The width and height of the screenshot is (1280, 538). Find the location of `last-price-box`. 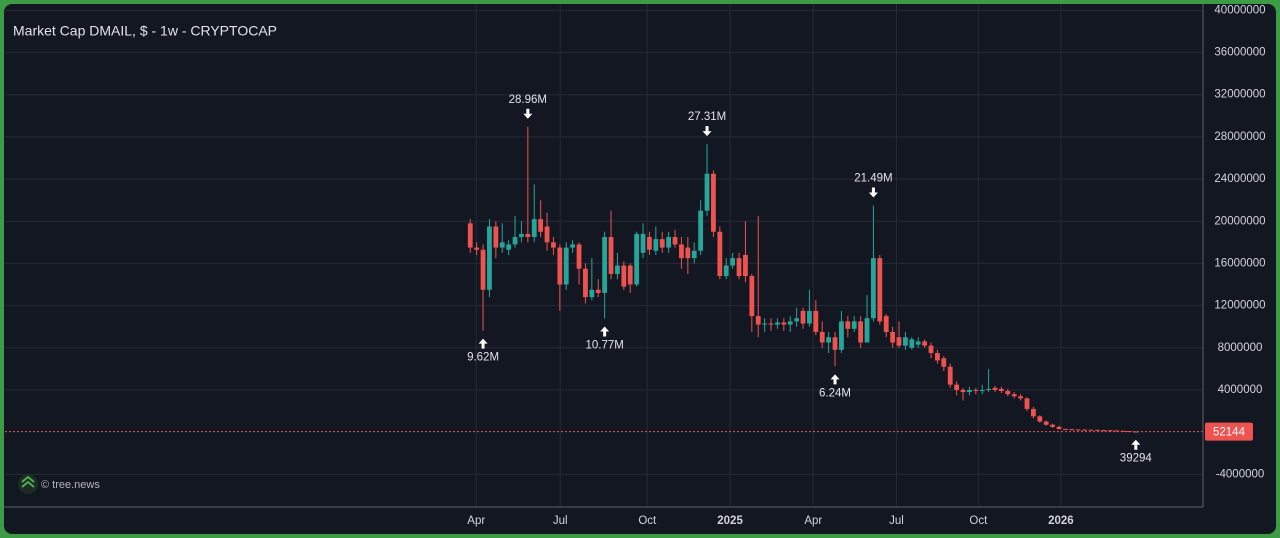

last-price-box is located at coordinates (1229, 431).